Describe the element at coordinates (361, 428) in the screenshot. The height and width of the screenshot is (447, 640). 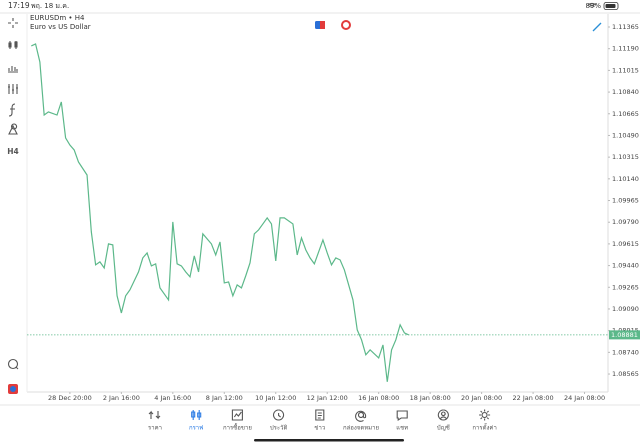
I see `nav-label: กล่องจดหมาย` at that location.